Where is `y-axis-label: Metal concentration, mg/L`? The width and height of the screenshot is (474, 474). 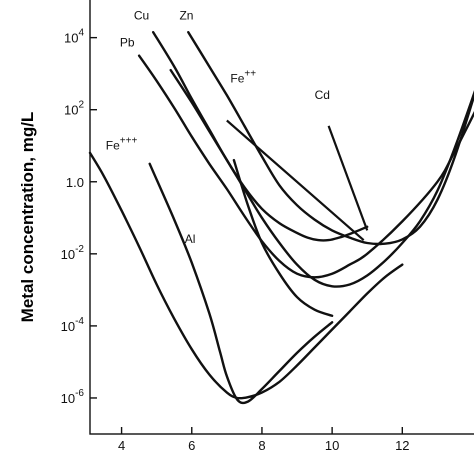
y-axis-label: Metal concentration, mg/L is located at coordinates (27, 217).